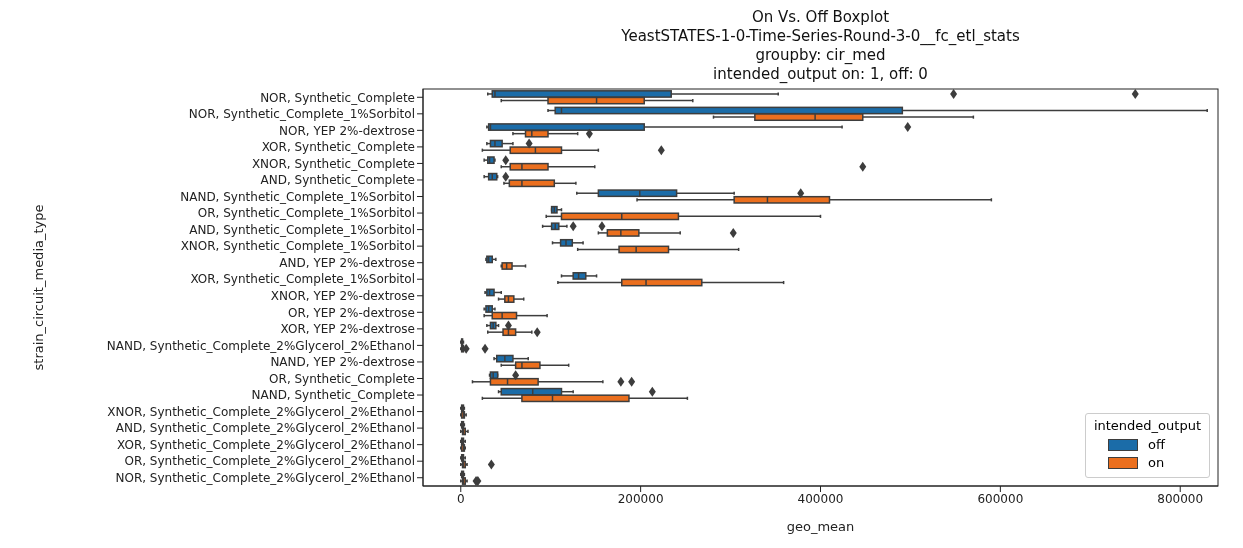 The image size is (1243, 548). Describe the element at coordinates (1156, 462) in the screenshot. I see `legend-label: on` at that location.